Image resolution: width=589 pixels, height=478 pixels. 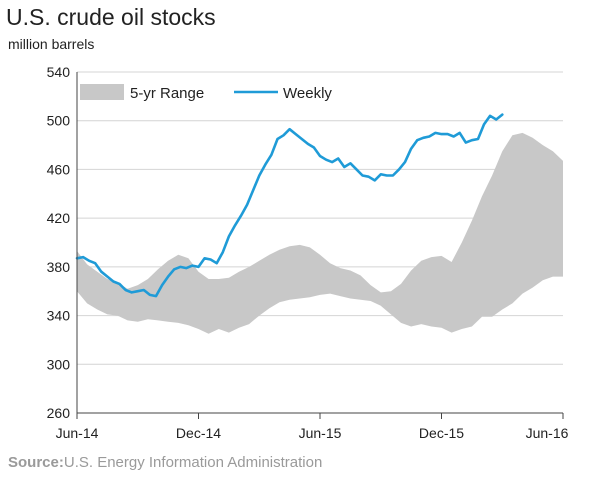 I want to click on x-tick-label: Dec-14, so click(x=198, y=433).